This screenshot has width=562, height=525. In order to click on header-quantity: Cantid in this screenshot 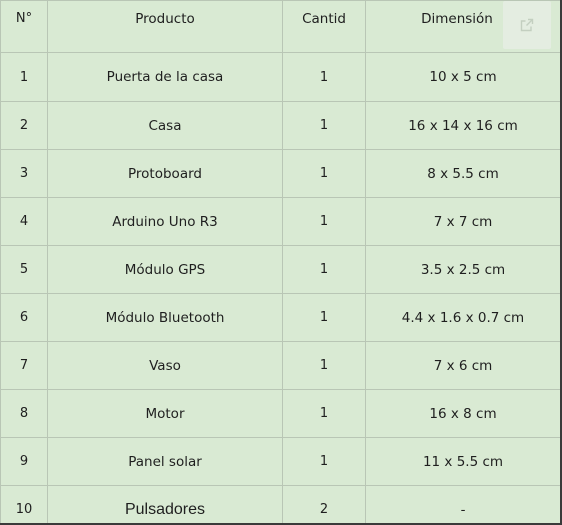, I will do `click(324, 26)`.